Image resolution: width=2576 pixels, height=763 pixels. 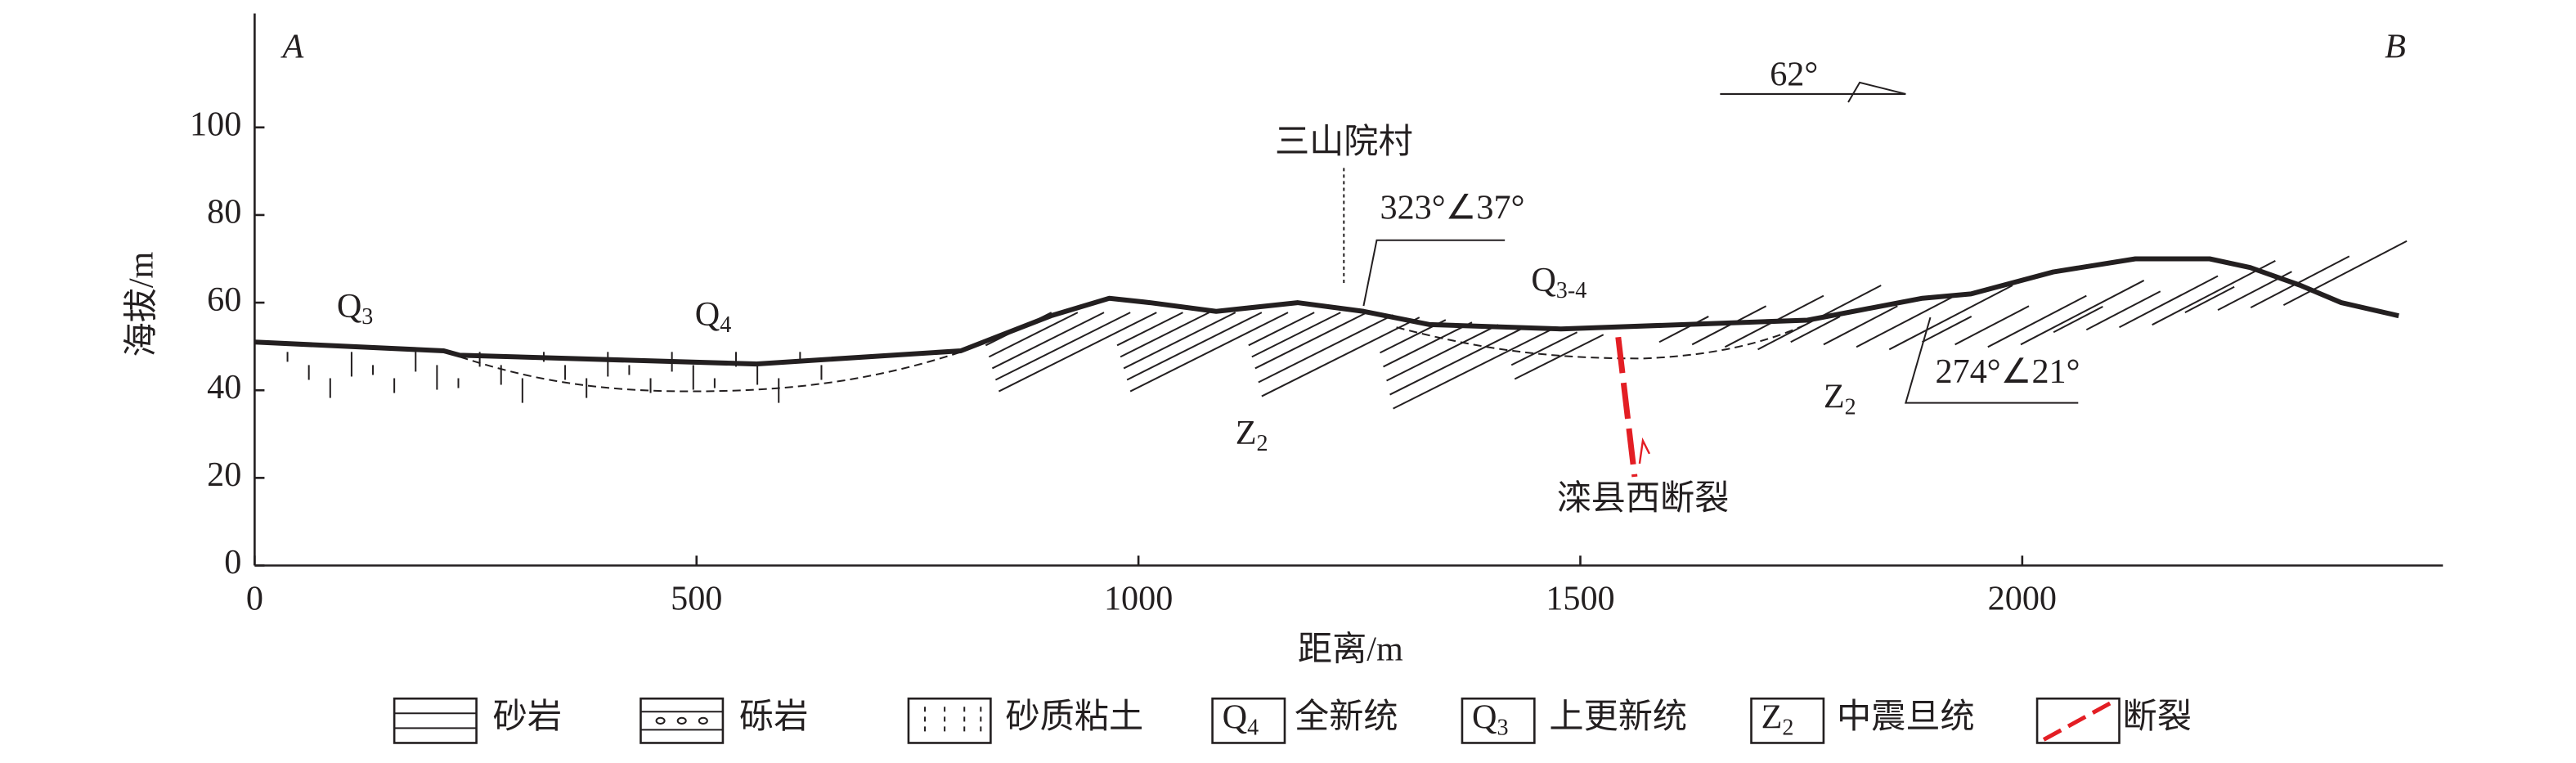 What do you see at coordinates (216, 124) in the screenshot?
I see `y-tick-label: 100` at bounding box center [216, 124].